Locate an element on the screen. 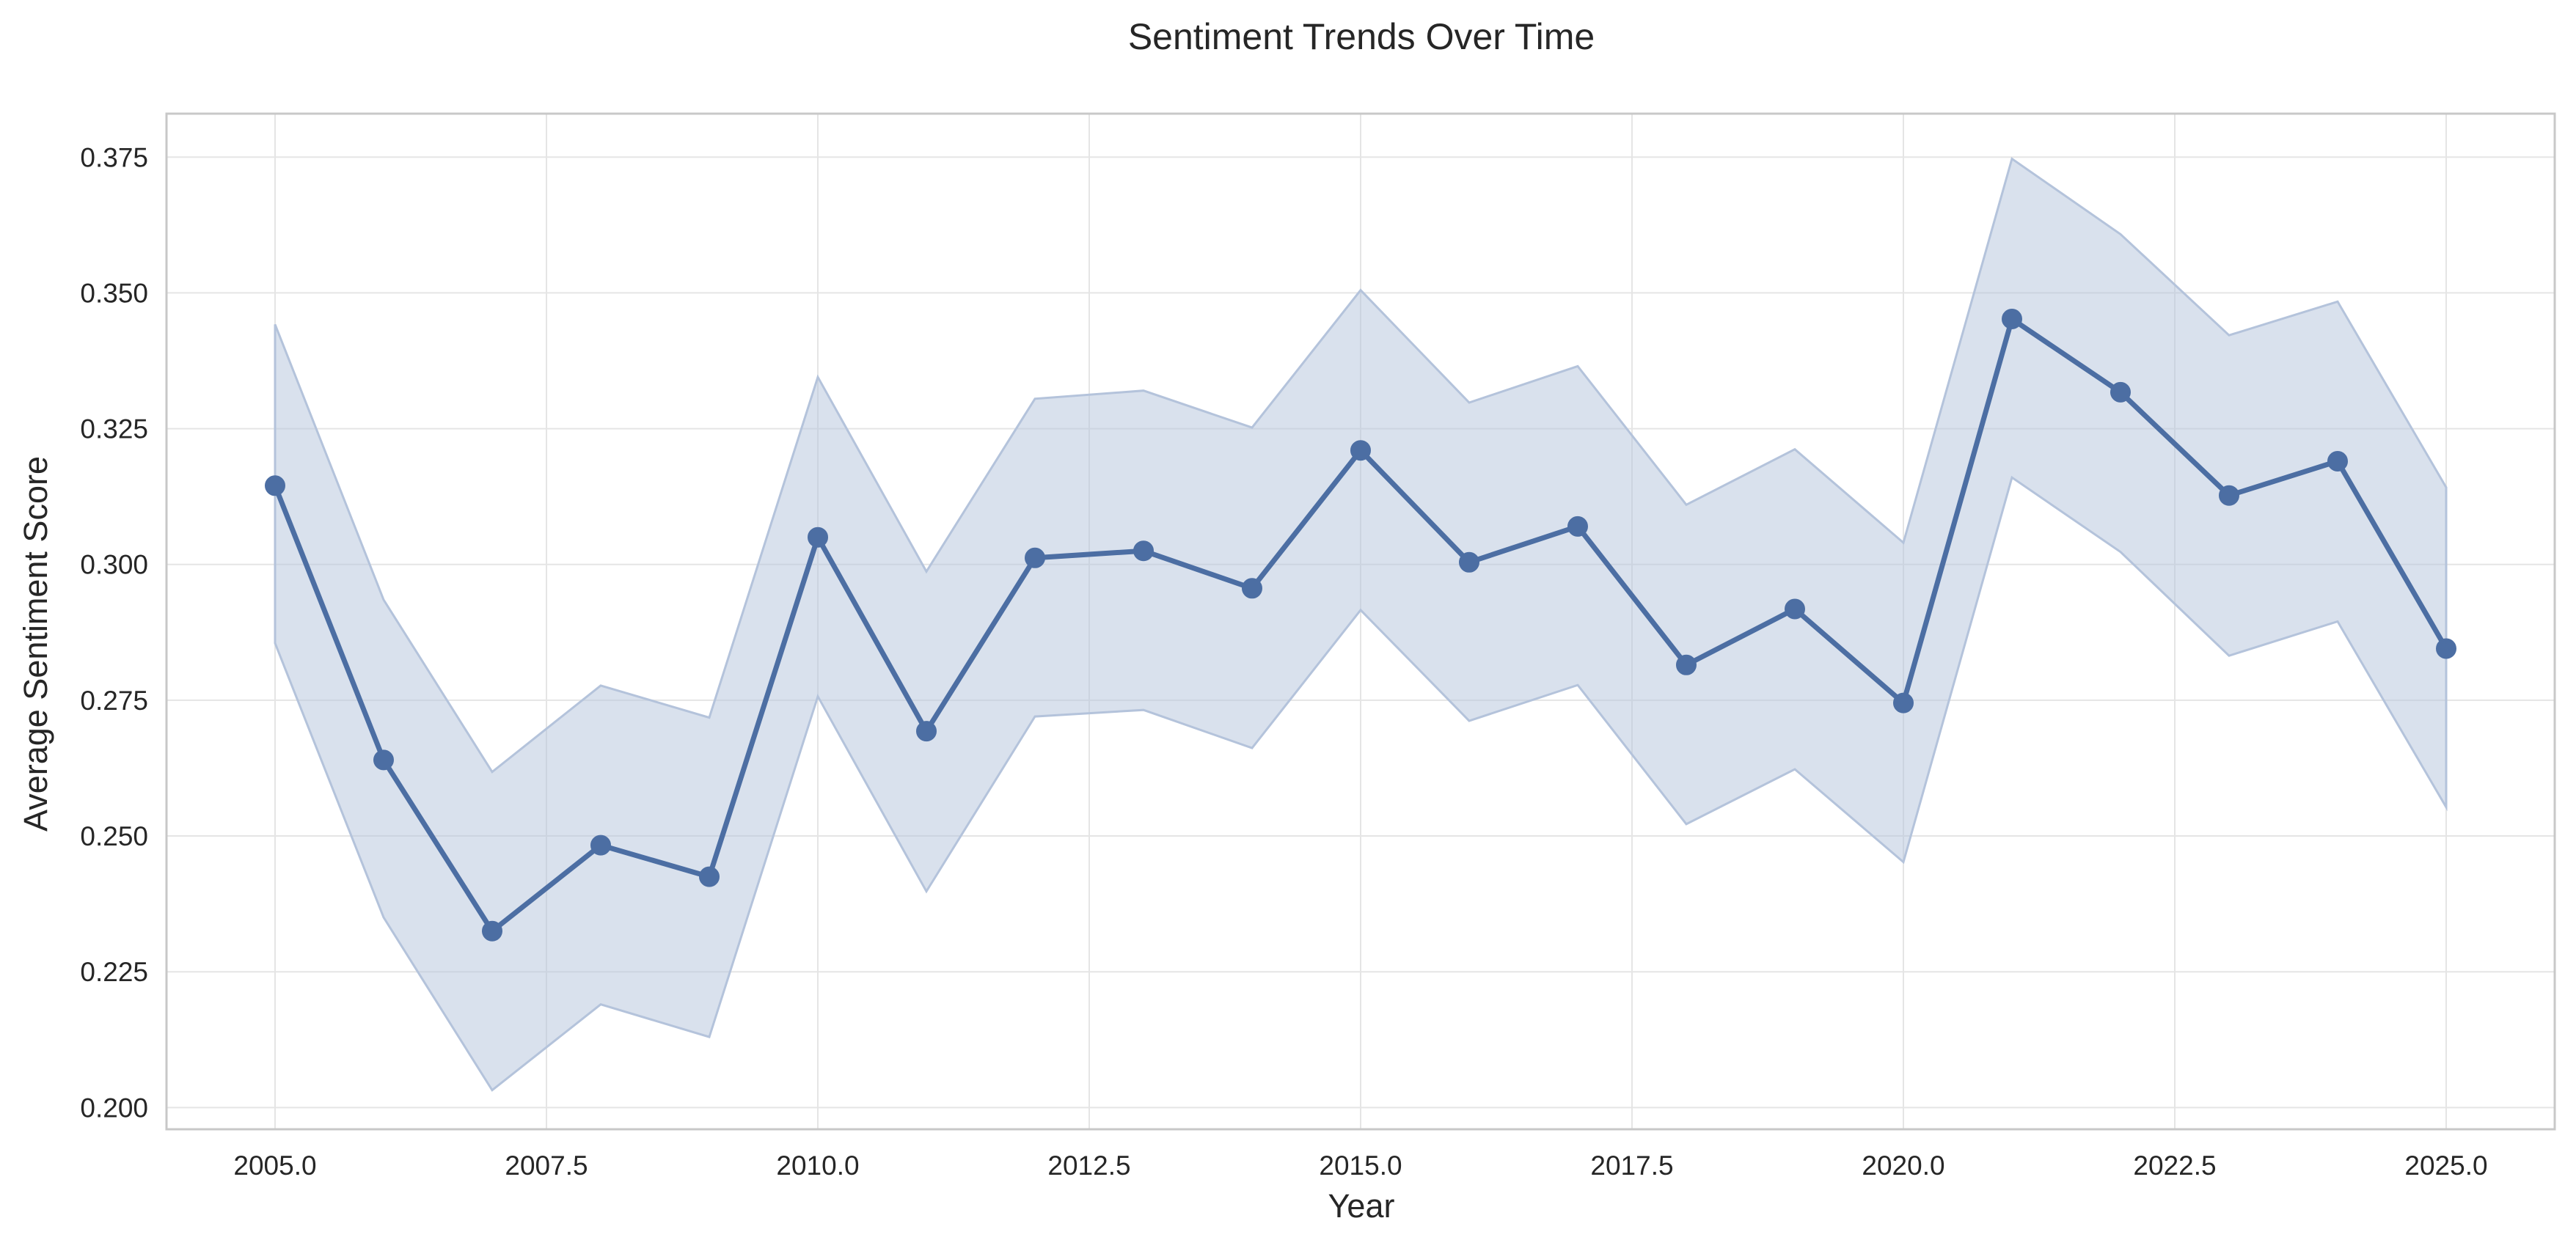 The image size is (2576, 1251). x-tick-label: 2025.0 is located at coordinates (2445, 1166).